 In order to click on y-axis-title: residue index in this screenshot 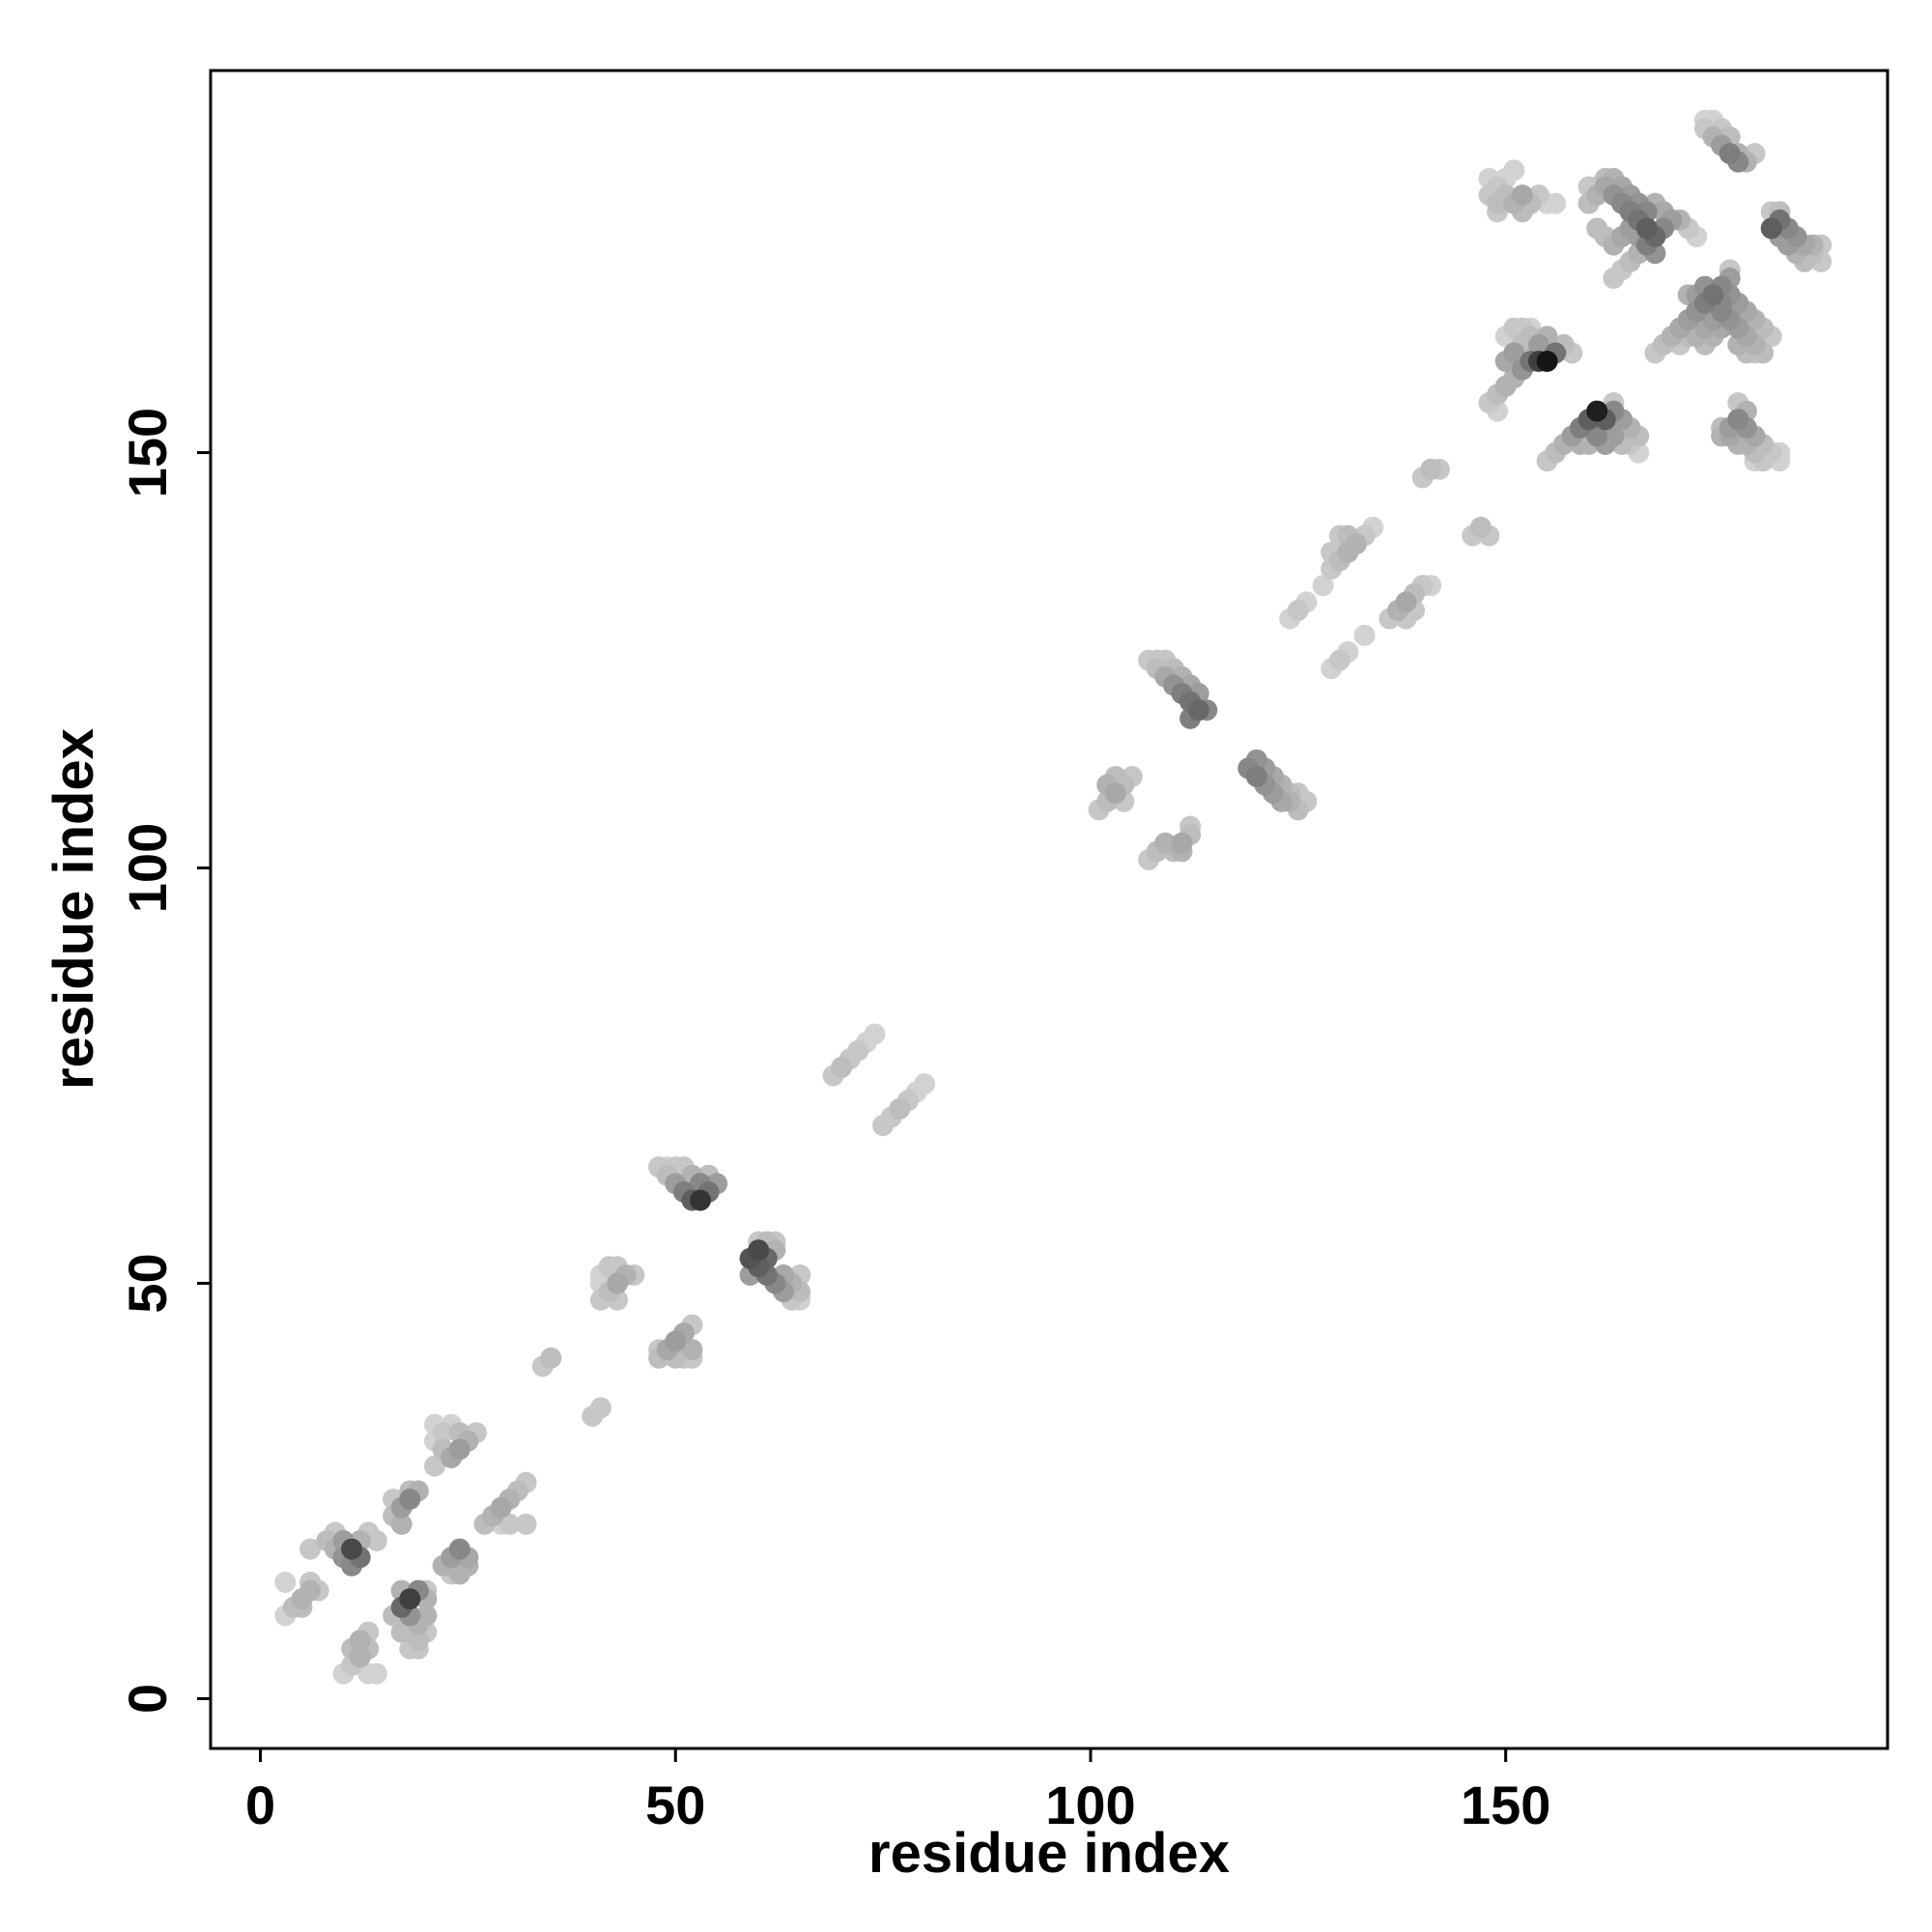, I will do `click(74, 909)`.